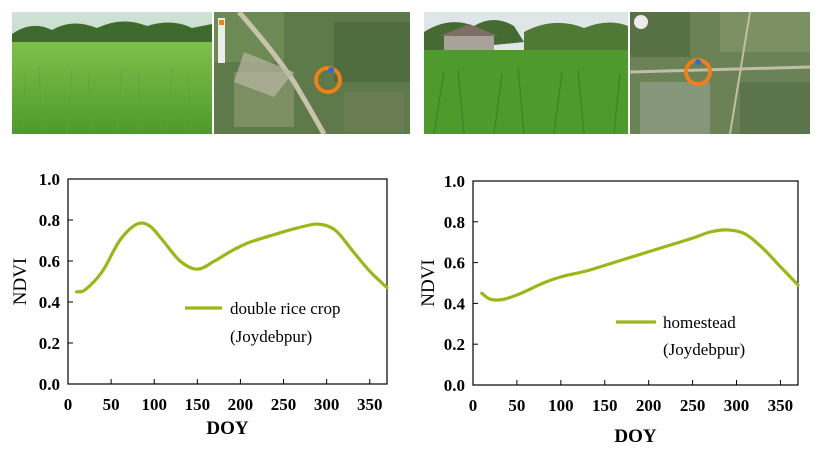 This screenshot has width=823, height=449. What do you see at coordinates (526, 73) in the screenshot?
I see `homestead-photo` at bounding box center [526, 73].